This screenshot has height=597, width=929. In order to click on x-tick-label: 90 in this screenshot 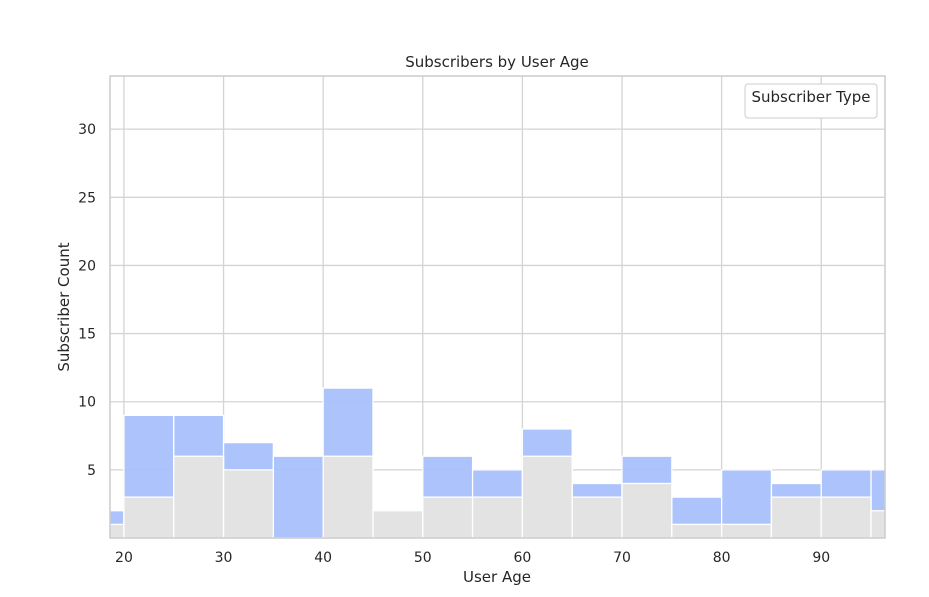, I will do `click(821, 558)`.